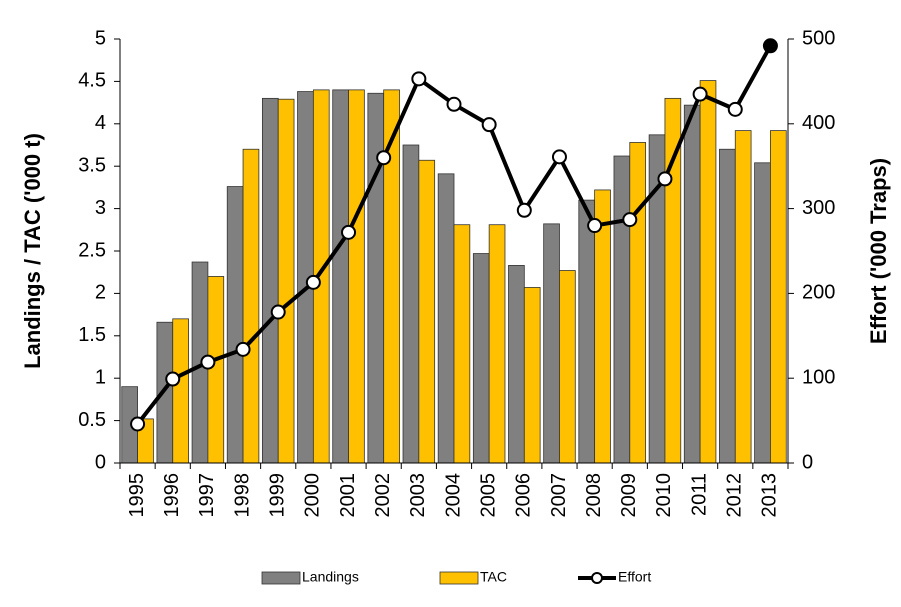 Image resolution: width=901 pixels, height=607 pixels. I want to click on x-tick-label: 2011, so click(699, 494).